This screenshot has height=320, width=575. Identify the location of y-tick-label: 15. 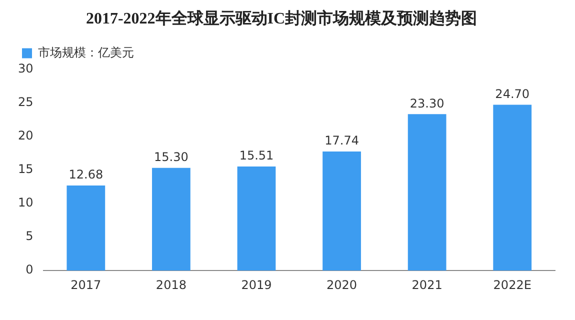
(26, 169).